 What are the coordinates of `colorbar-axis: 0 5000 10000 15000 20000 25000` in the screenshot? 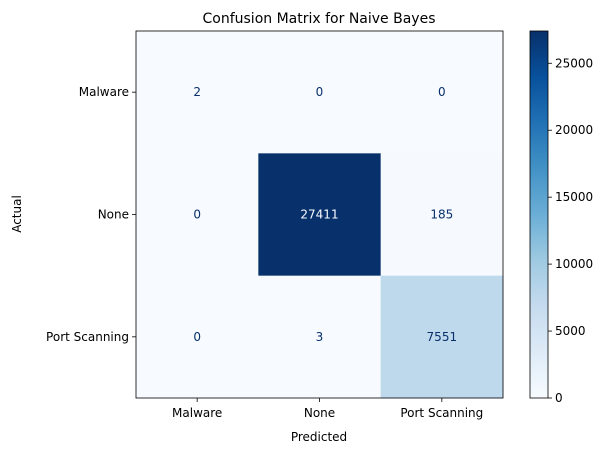 It's located at (570, 230).